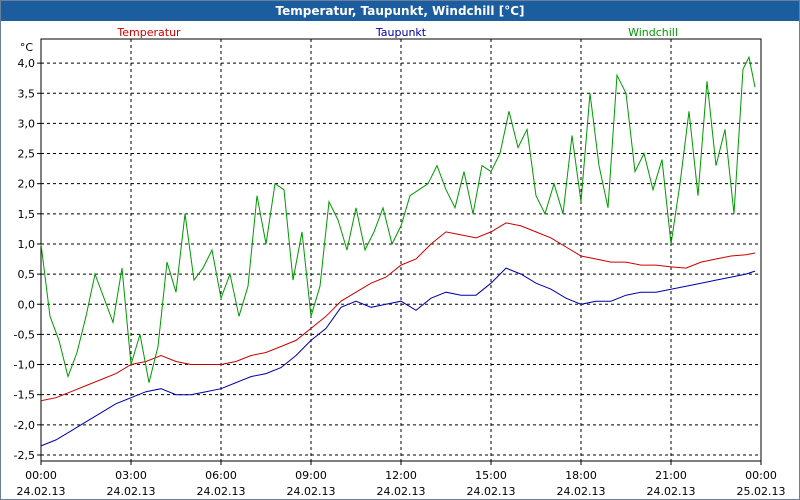  Describe the element at coordinates (653, 32) in the screenshot. I see `legend-windchill: Windchill` at that location.